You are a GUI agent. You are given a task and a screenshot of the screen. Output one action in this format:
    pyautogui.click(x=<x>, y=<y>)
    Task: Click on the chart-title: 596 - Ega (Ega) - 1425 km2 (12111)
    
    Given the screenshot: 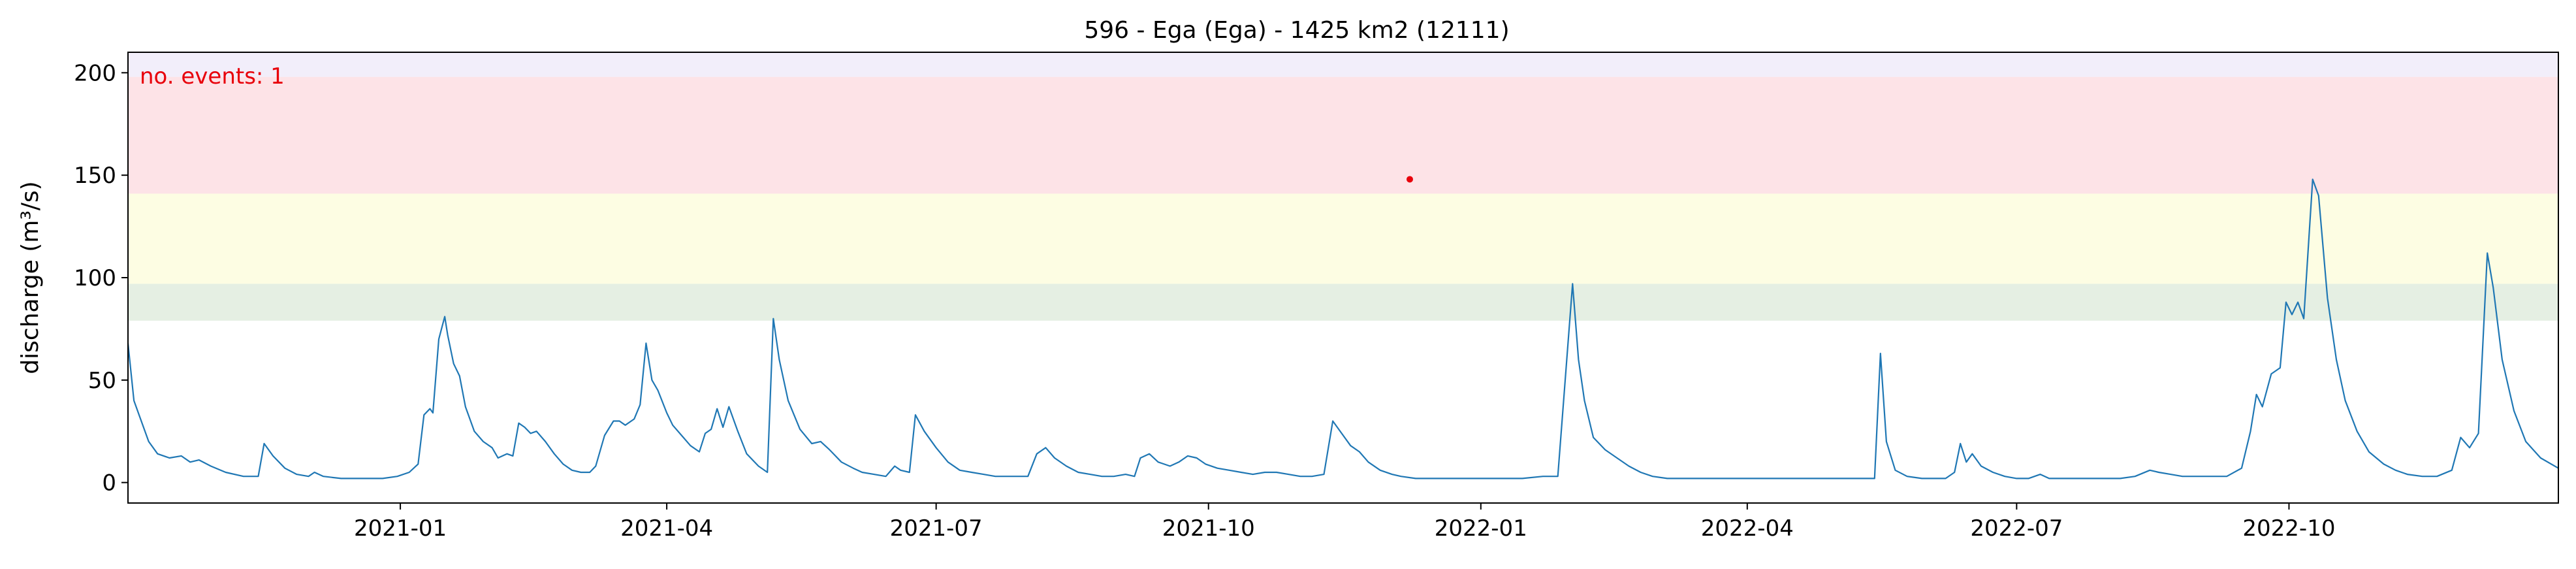 What is the action you would take?
    pyautogui.click(x=1297, y=30)
    